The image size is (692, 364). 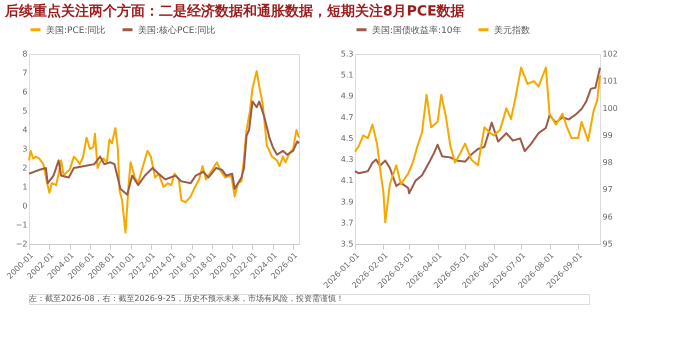 What do you see at coordinates (347, 159) in the screenshot?
I see `y-tick-label: 4.3` at bounding box center [347, 159].